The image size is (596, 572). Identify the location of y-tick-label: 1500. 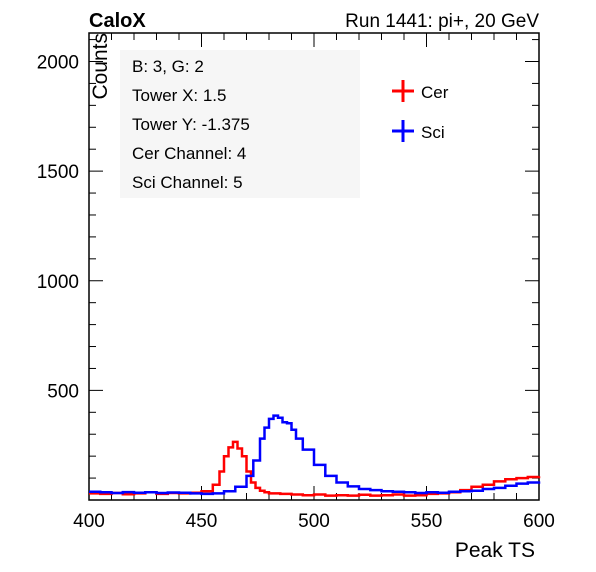
(58, 172).